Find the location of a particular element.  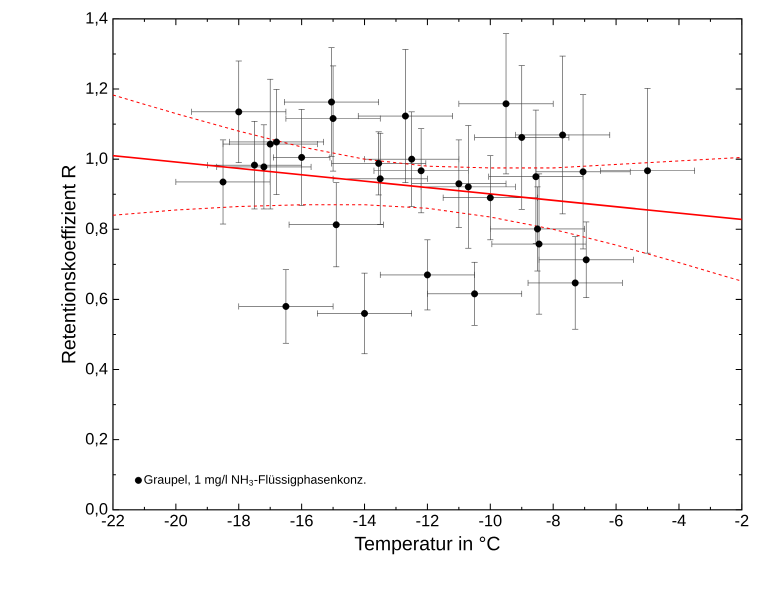

x-tick-label: -2 is located at coordinates (741, 520).